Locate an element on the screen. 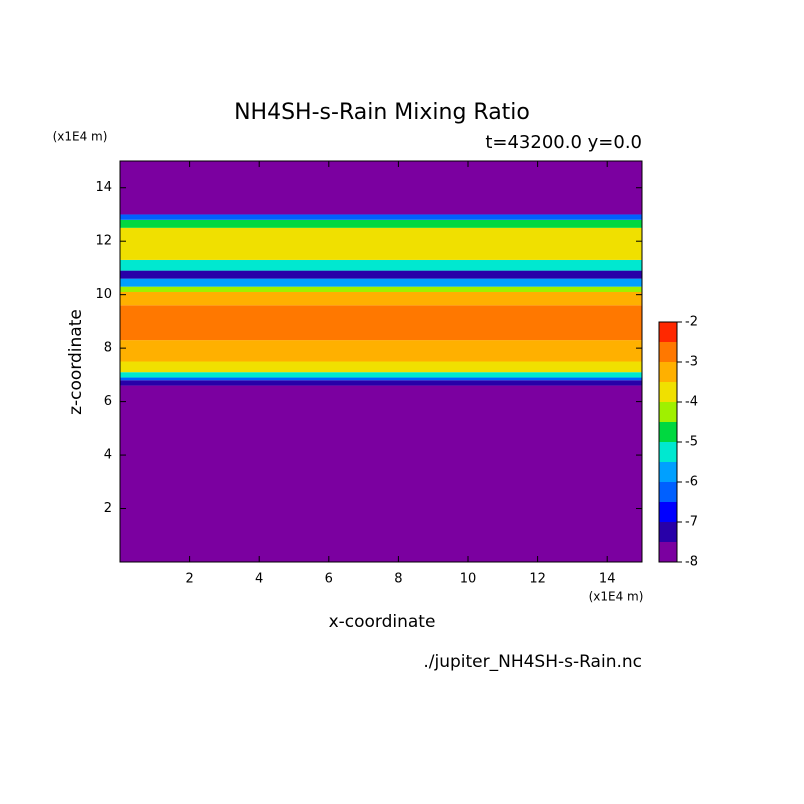 The image size is (804, 804). chart-subtitle: t=43200.0 y=0.0 is located at coordinates (563, 142).